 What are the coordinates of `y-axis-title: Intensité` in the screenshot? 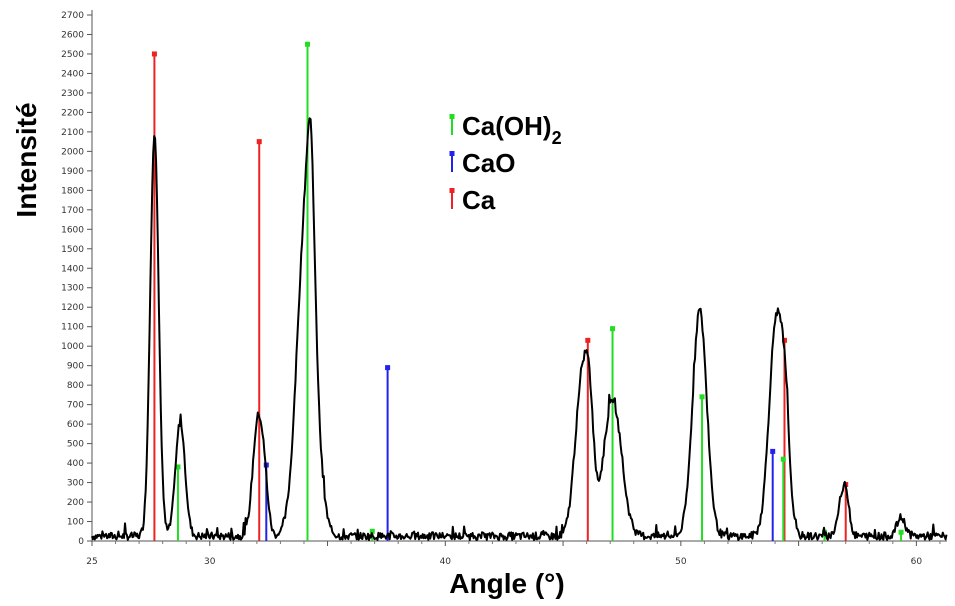 It's located at (26, 159).